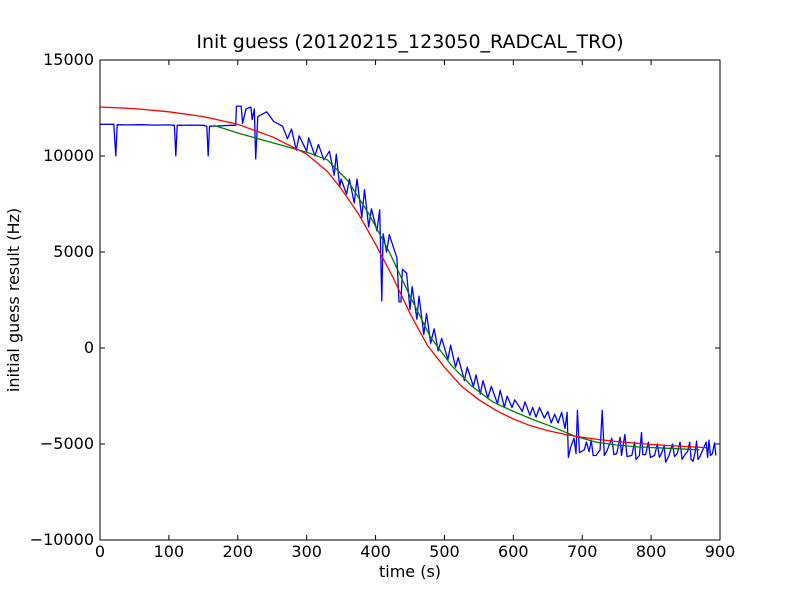 This screenshot has height=600, width=800. What do you see at coordinates (68, 59) in the screenshot?
I see `y-tick-label-15000: 15000` at bounding box center [68, 59].